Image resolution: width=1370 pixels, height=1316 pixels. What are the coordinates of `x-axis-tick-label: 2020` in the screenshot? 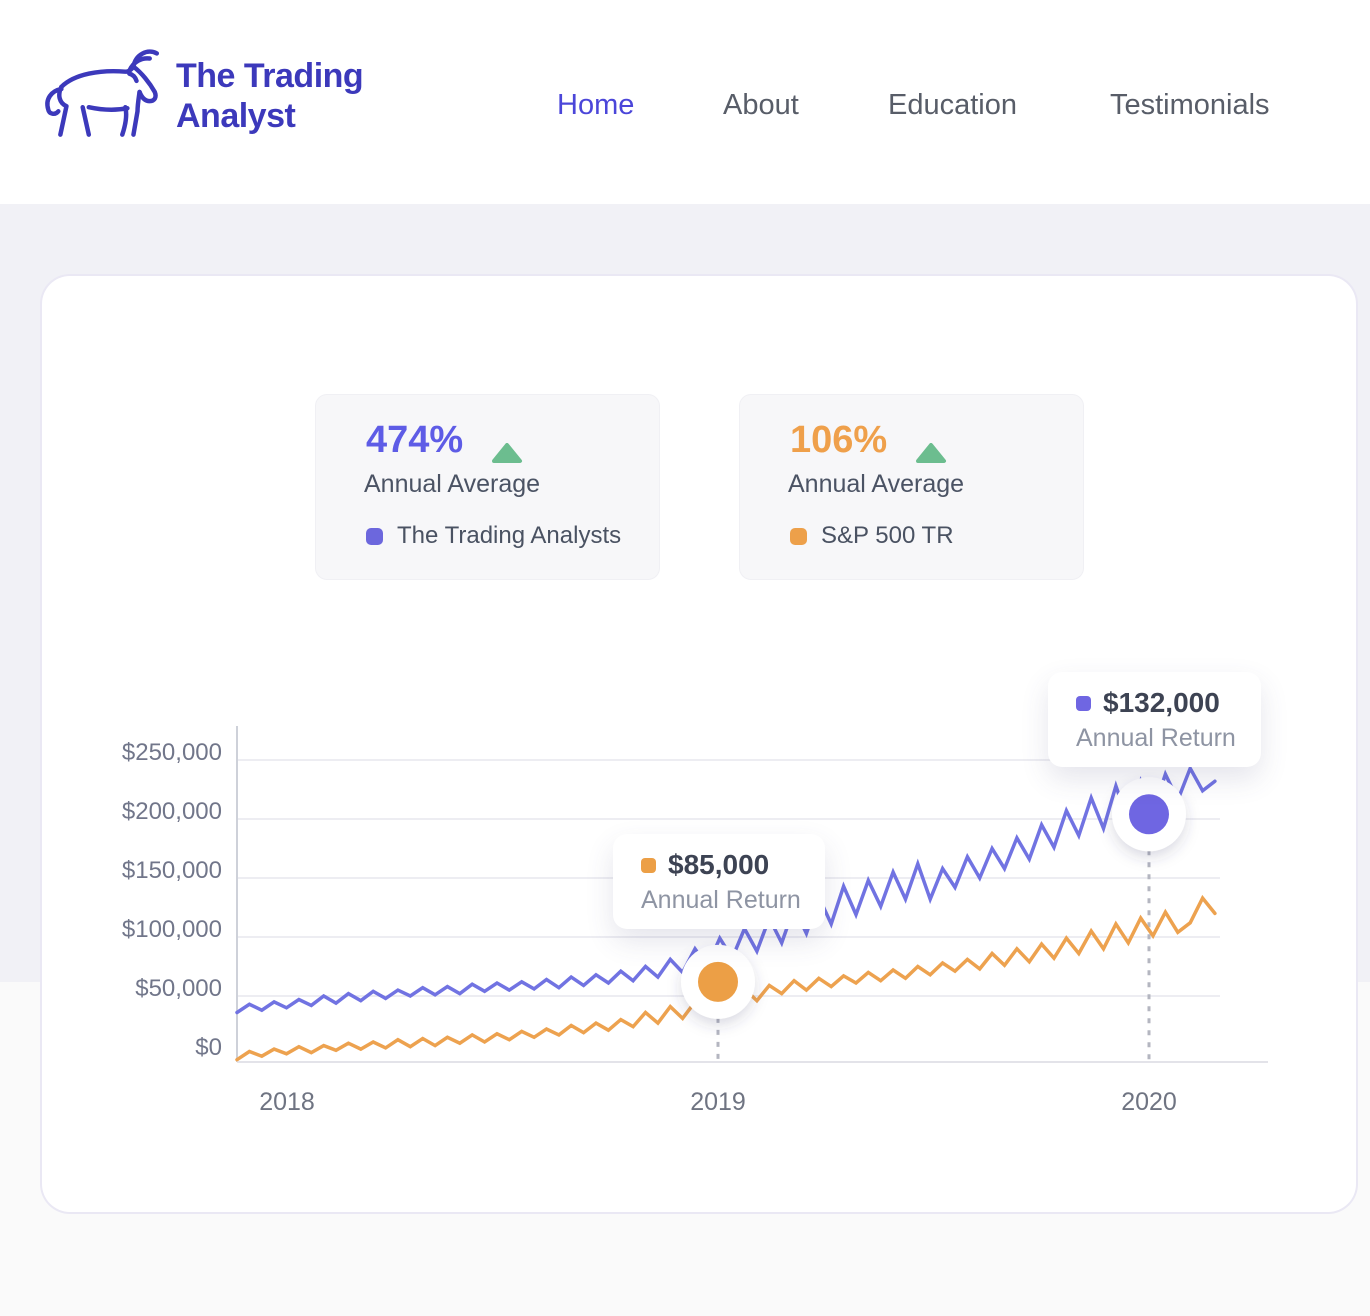 It's located at (1149, 1102).